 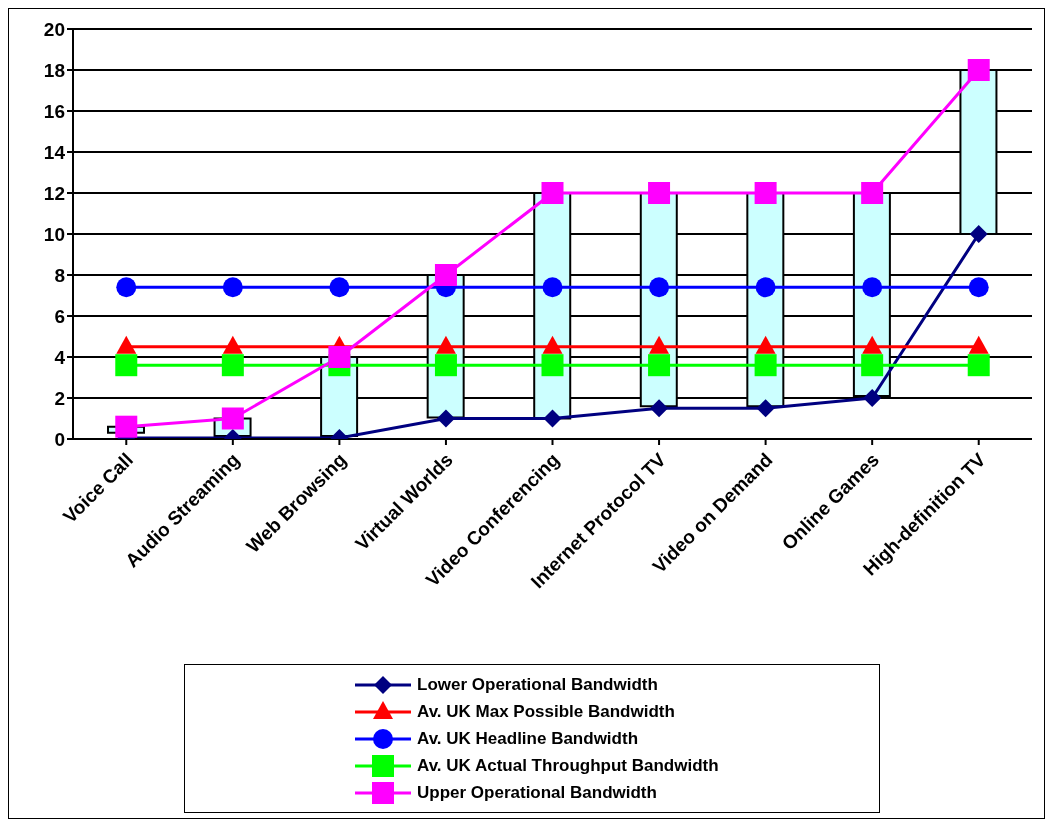 I want to click on y-tick-label: 14, so click(x=54, y=152).